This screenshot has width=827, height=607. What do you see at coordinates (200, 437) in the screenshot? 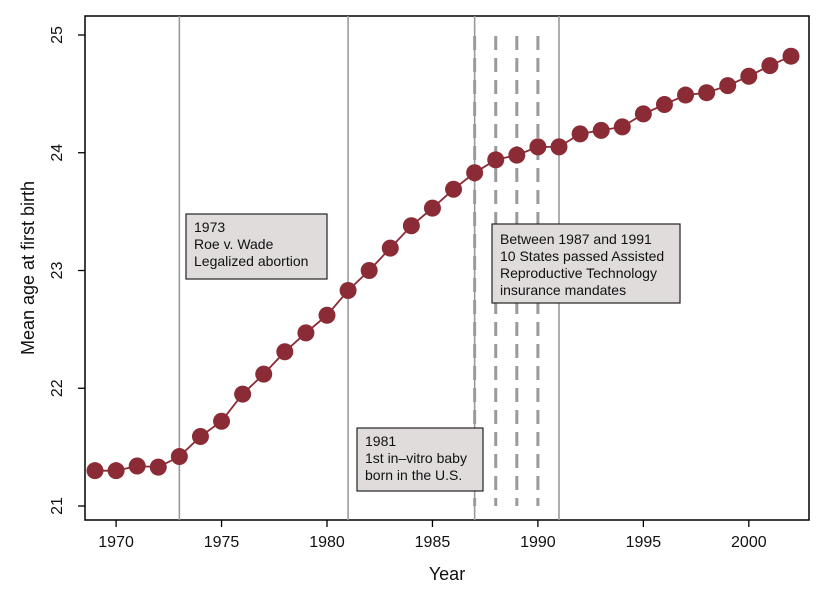
I see `data-point-1974` at bounding box center [200, 437].